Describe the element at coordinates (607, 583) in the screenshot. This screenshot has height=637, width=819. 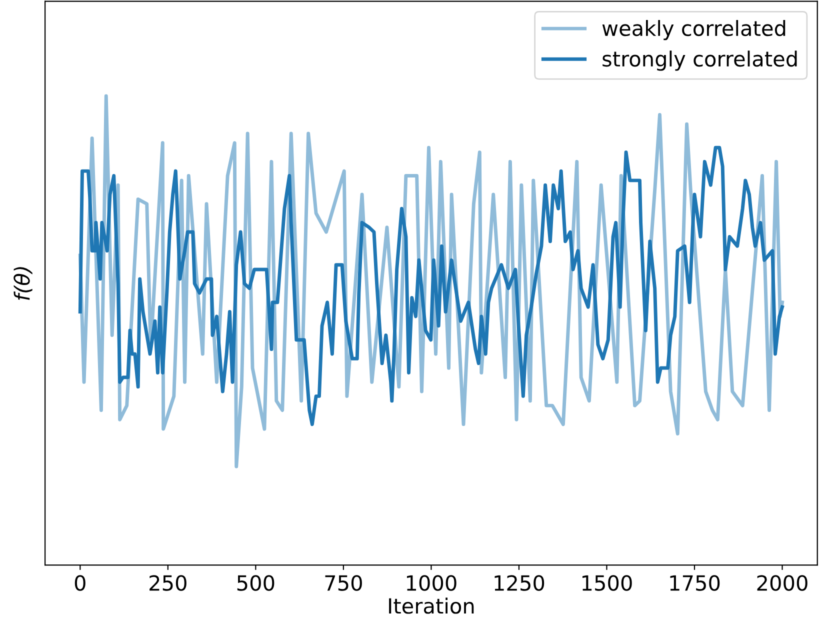
I see `x-tick-label: 1500` at that location.